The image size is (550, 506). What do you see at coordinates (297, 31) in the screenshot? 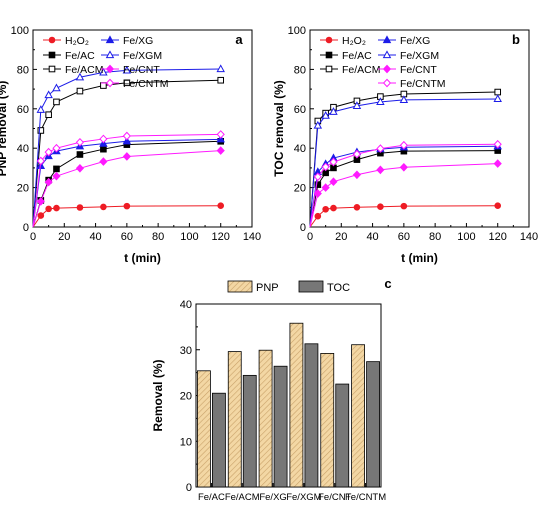
I see `y-tick-label: 100` at bounding box center [297, 31].